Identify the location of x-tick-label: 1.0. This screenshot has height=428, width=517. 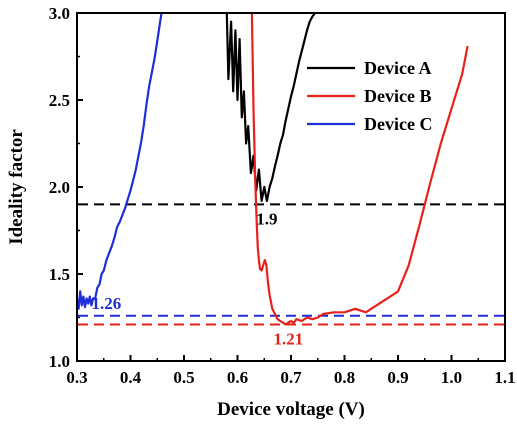
(451, 377).